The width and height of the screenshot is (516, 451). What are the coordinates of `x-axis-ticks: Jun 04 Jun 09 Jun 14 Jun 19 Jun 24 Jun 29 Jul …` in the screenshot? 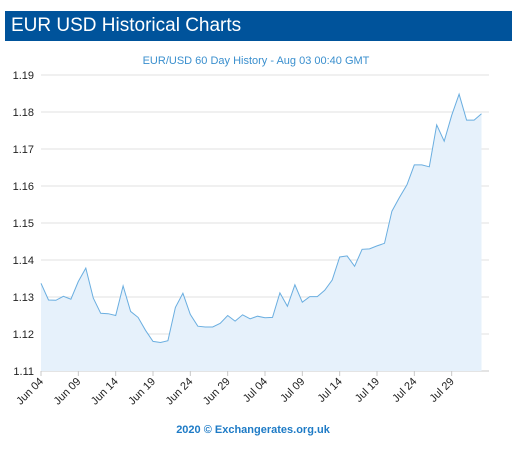 It's located at (235, 389).